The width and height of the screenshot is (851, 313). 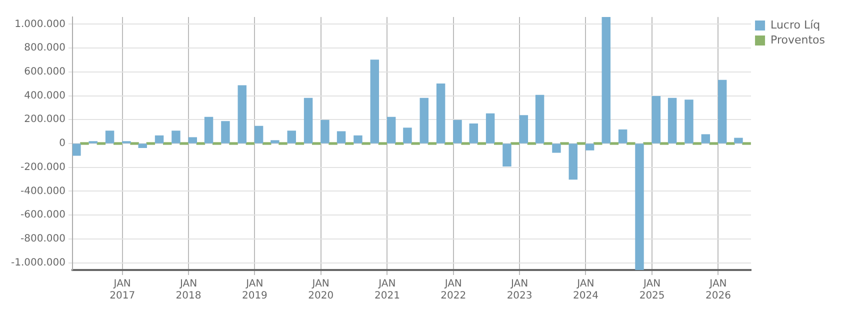 I want to click on y-tick-label: -600.000, so click(x=43, y=215).